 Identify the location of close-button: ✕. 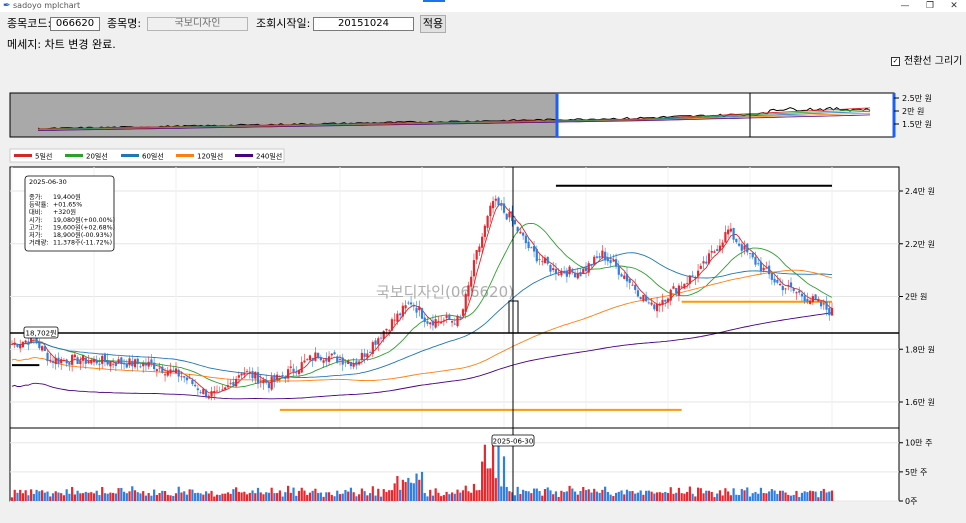
(954, 6).